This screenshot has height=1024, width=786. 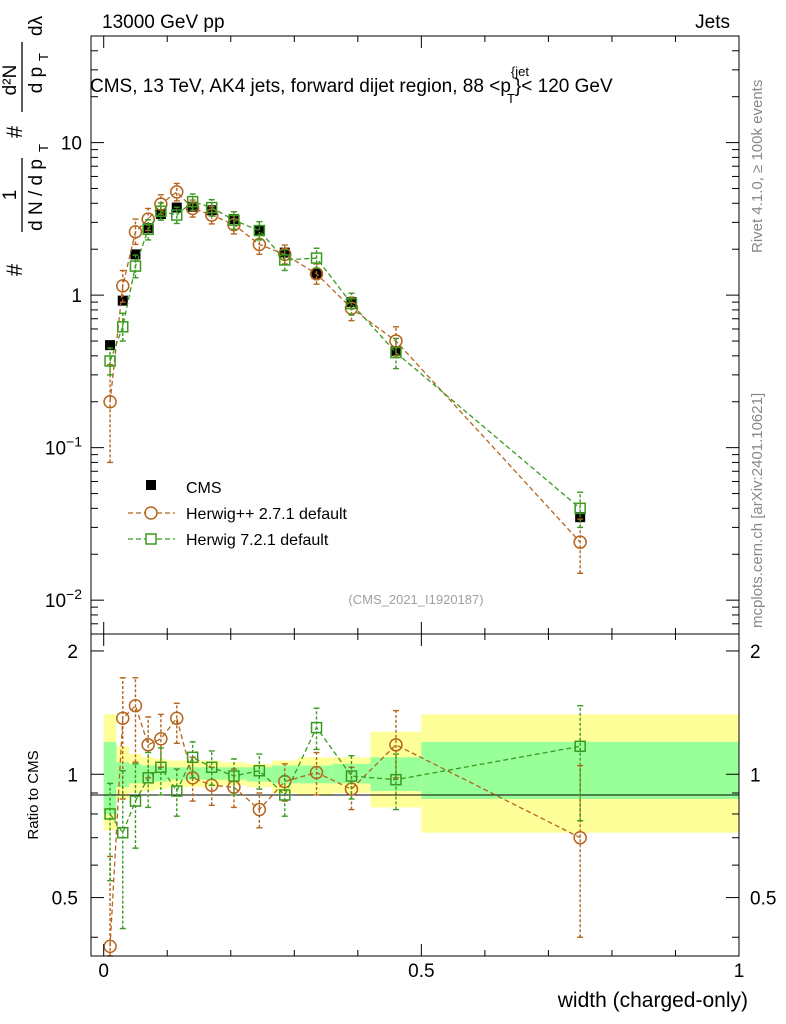 I want to click on legend-herwigpp-label: Herwig++ 2.7.1 default, so click(x=267, y=514).